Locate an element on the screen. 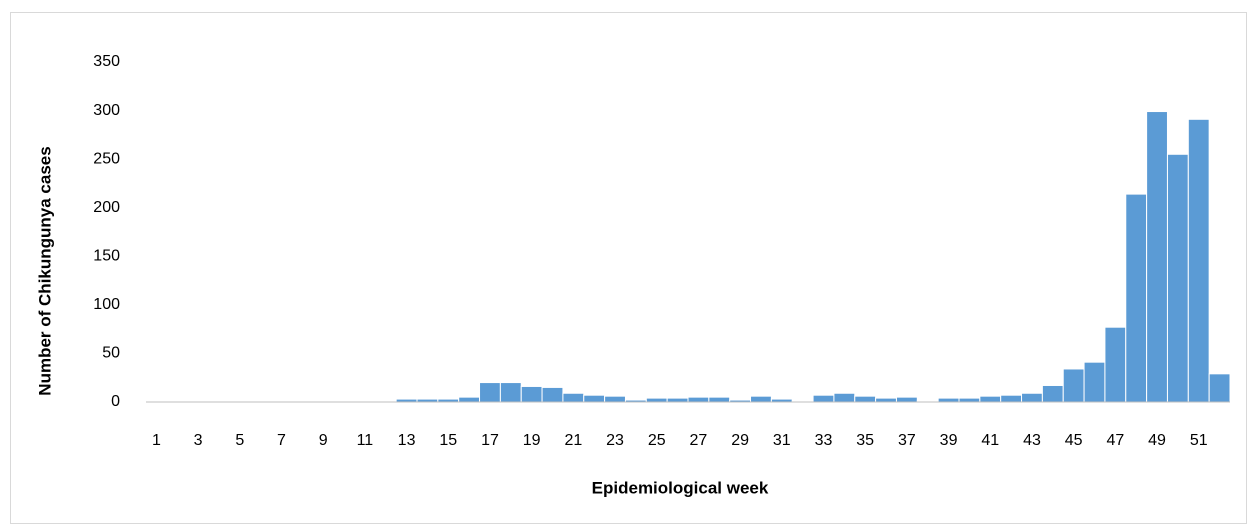 The height and width of the screenshot is (525, 1248). y-tick-label: 250 is located at coordinates (106, 158).